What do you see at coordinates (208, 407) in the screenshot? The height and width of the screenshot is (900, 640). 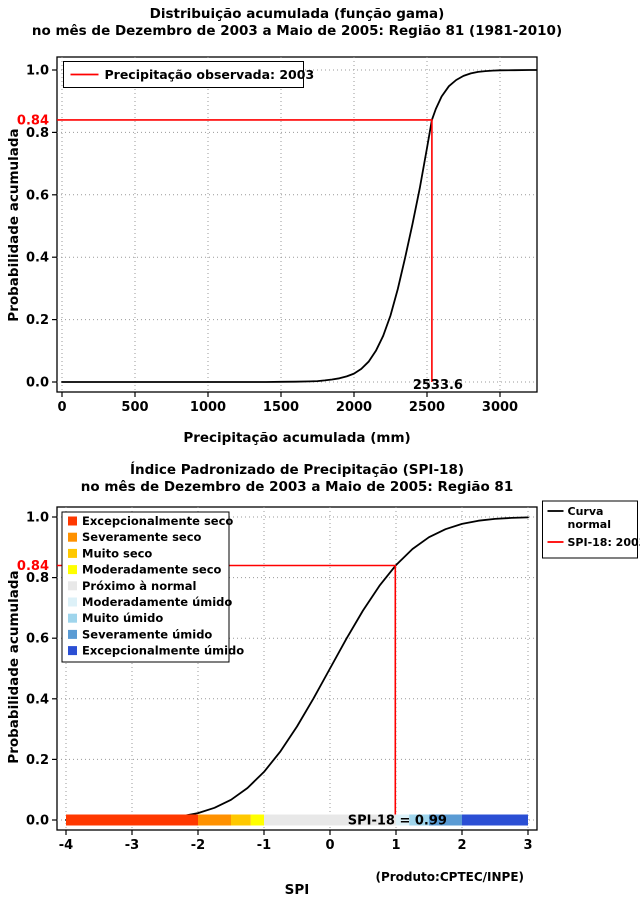 I see `x-tick-label: 1000` at bounding box center [208, 407].